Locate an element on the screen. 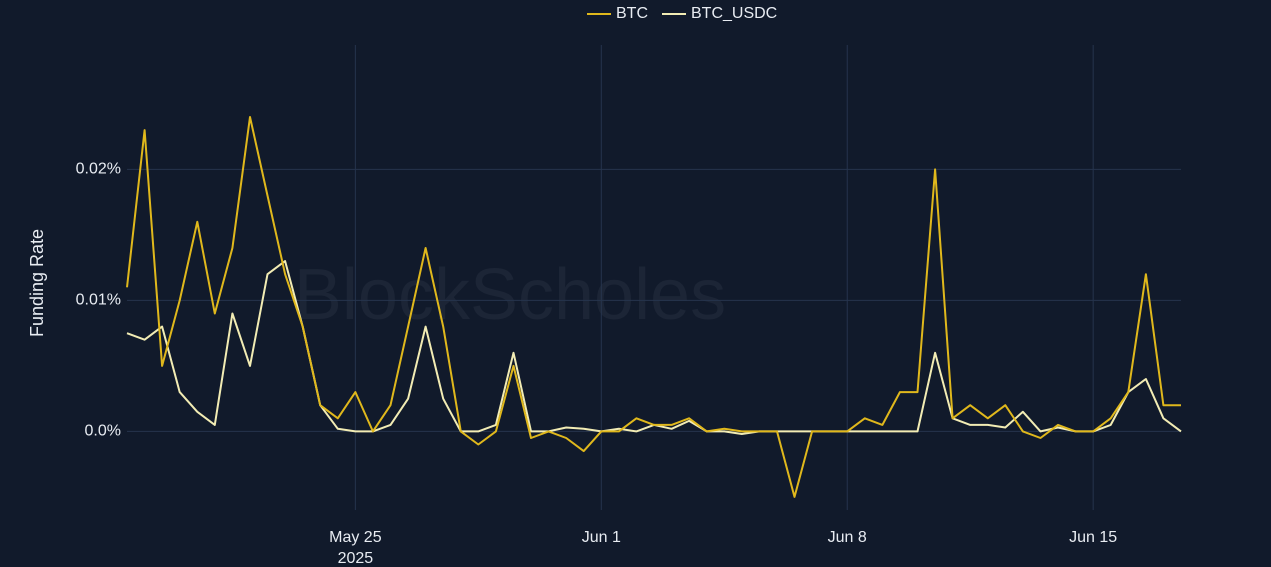  watermark: BlockScholes is located at coordinates (510, 295).